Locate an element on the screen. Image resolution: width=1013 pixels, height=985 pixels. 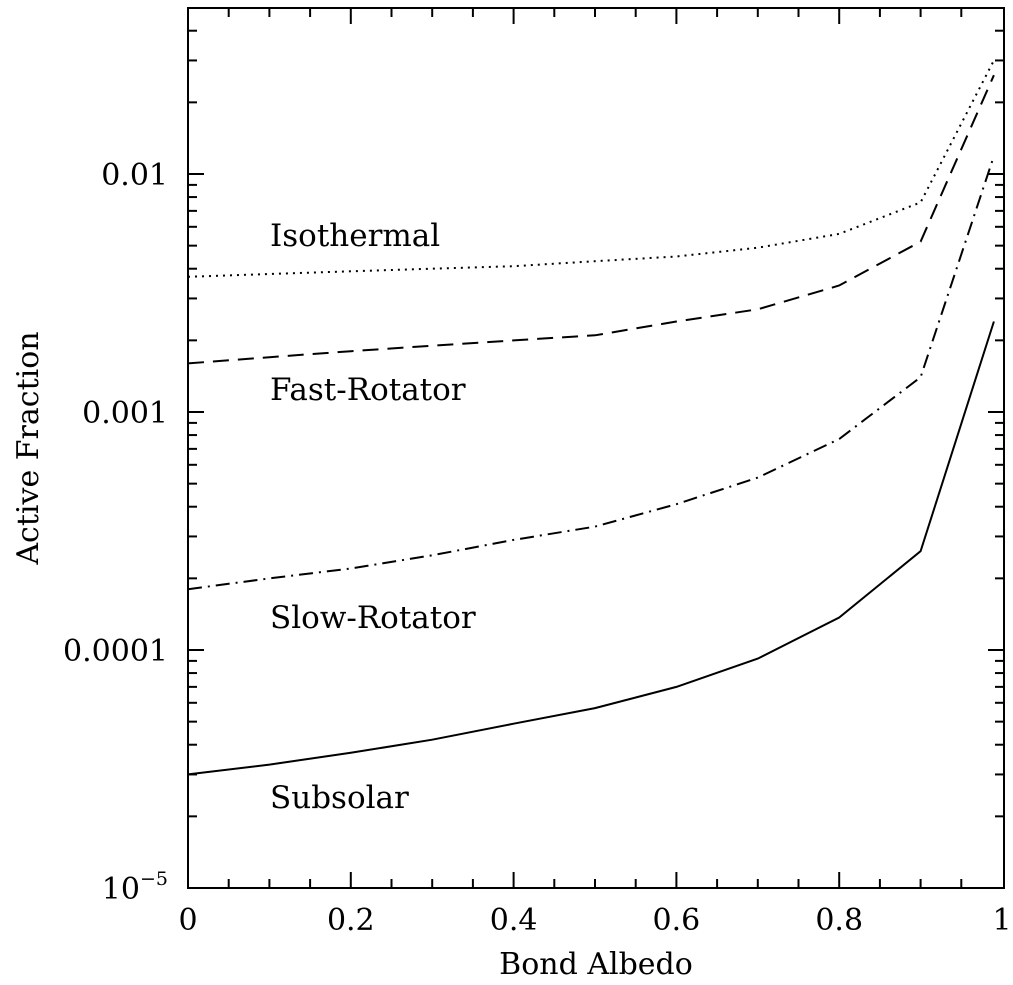
y-tick-label-base: 0.001 is located at coordinates (125, 413).